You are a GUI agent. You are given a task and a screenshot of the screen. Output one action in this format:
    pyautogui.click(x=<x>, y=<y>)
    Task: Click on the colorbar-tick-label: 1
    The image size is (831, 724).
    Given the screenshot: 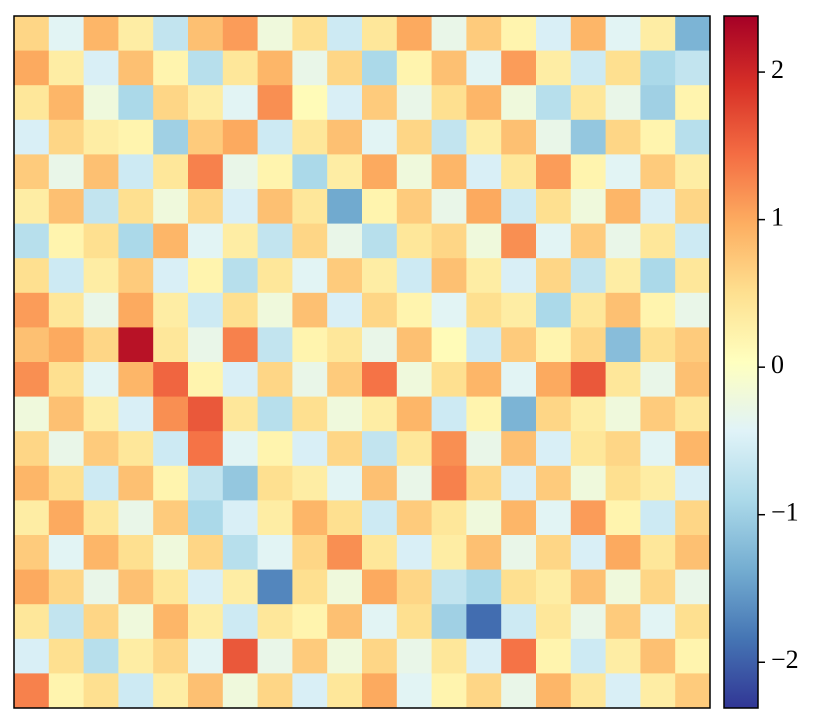 What is the action you would take?
    pyautogui.click(x=777, y=217)
    